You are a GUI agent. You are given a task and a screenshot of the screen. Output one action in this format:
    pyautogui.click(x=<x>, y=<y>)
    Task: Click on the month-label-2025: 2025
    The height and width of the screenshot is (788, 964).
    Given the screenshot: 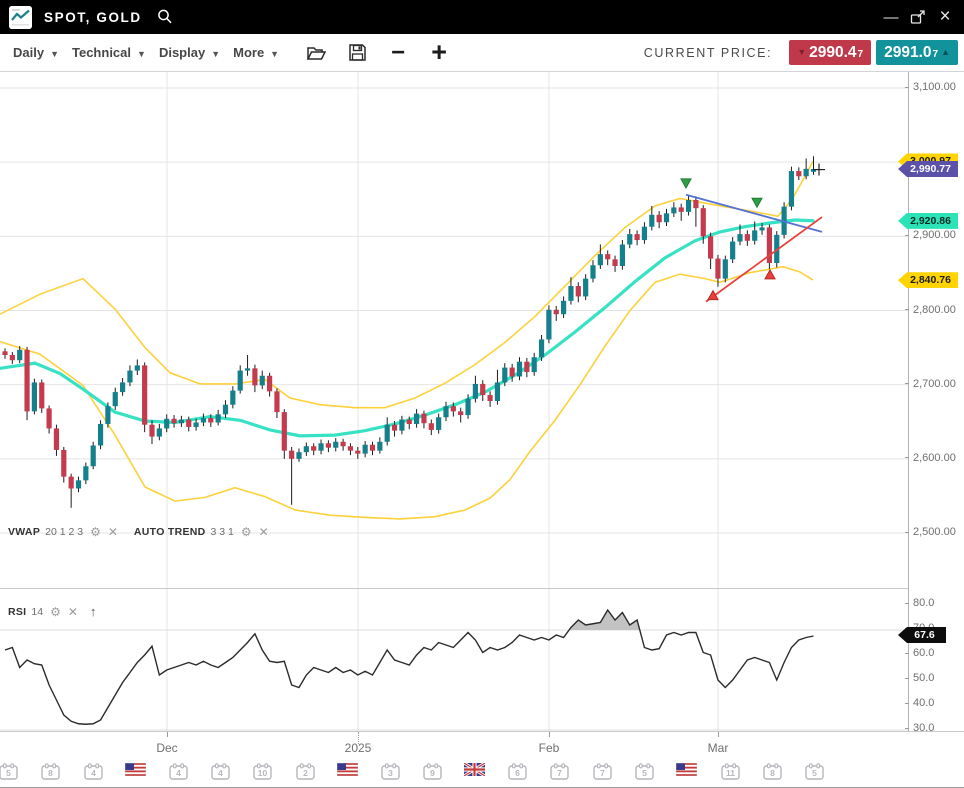 What is the action you would take?
    pyautogui.click(x=358, y=748)
    